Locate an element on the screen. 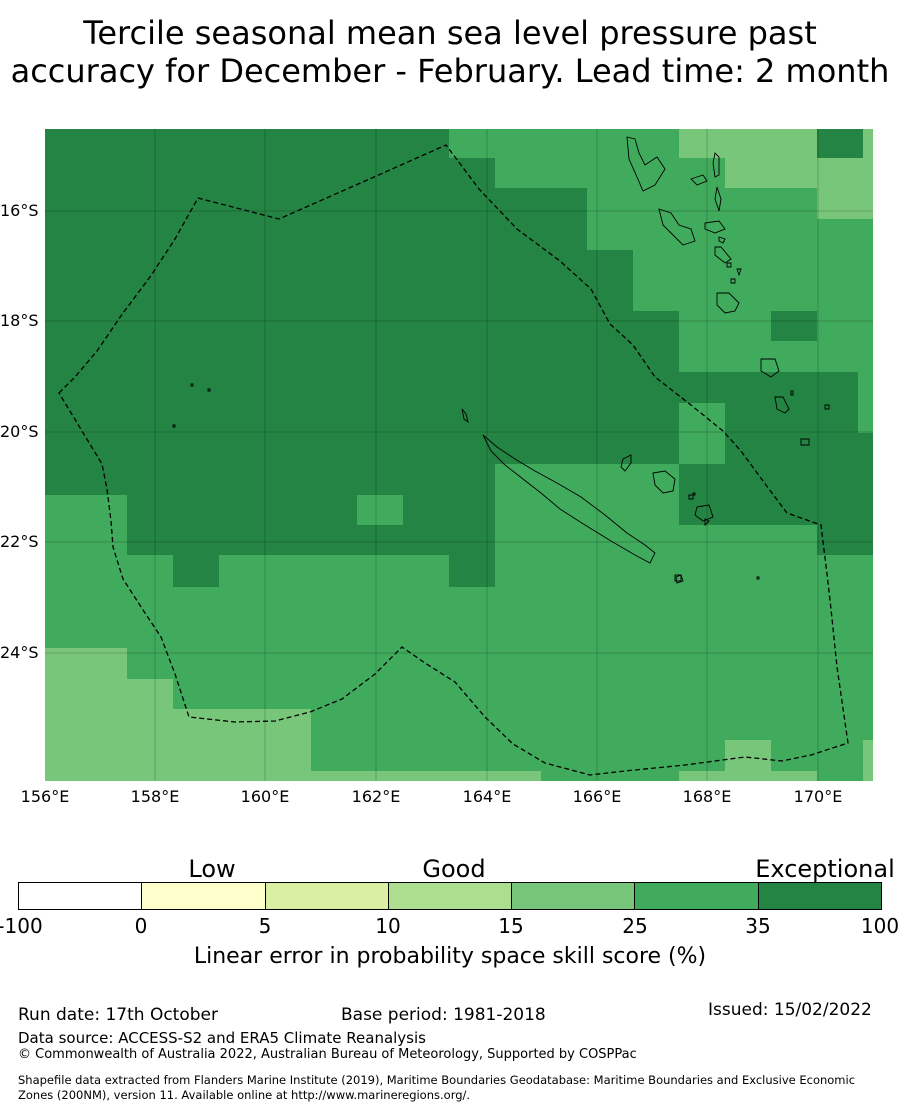 The width and height of the screenshot is (900, 1110). loyalty-islets is located at coordinates (701, 509).